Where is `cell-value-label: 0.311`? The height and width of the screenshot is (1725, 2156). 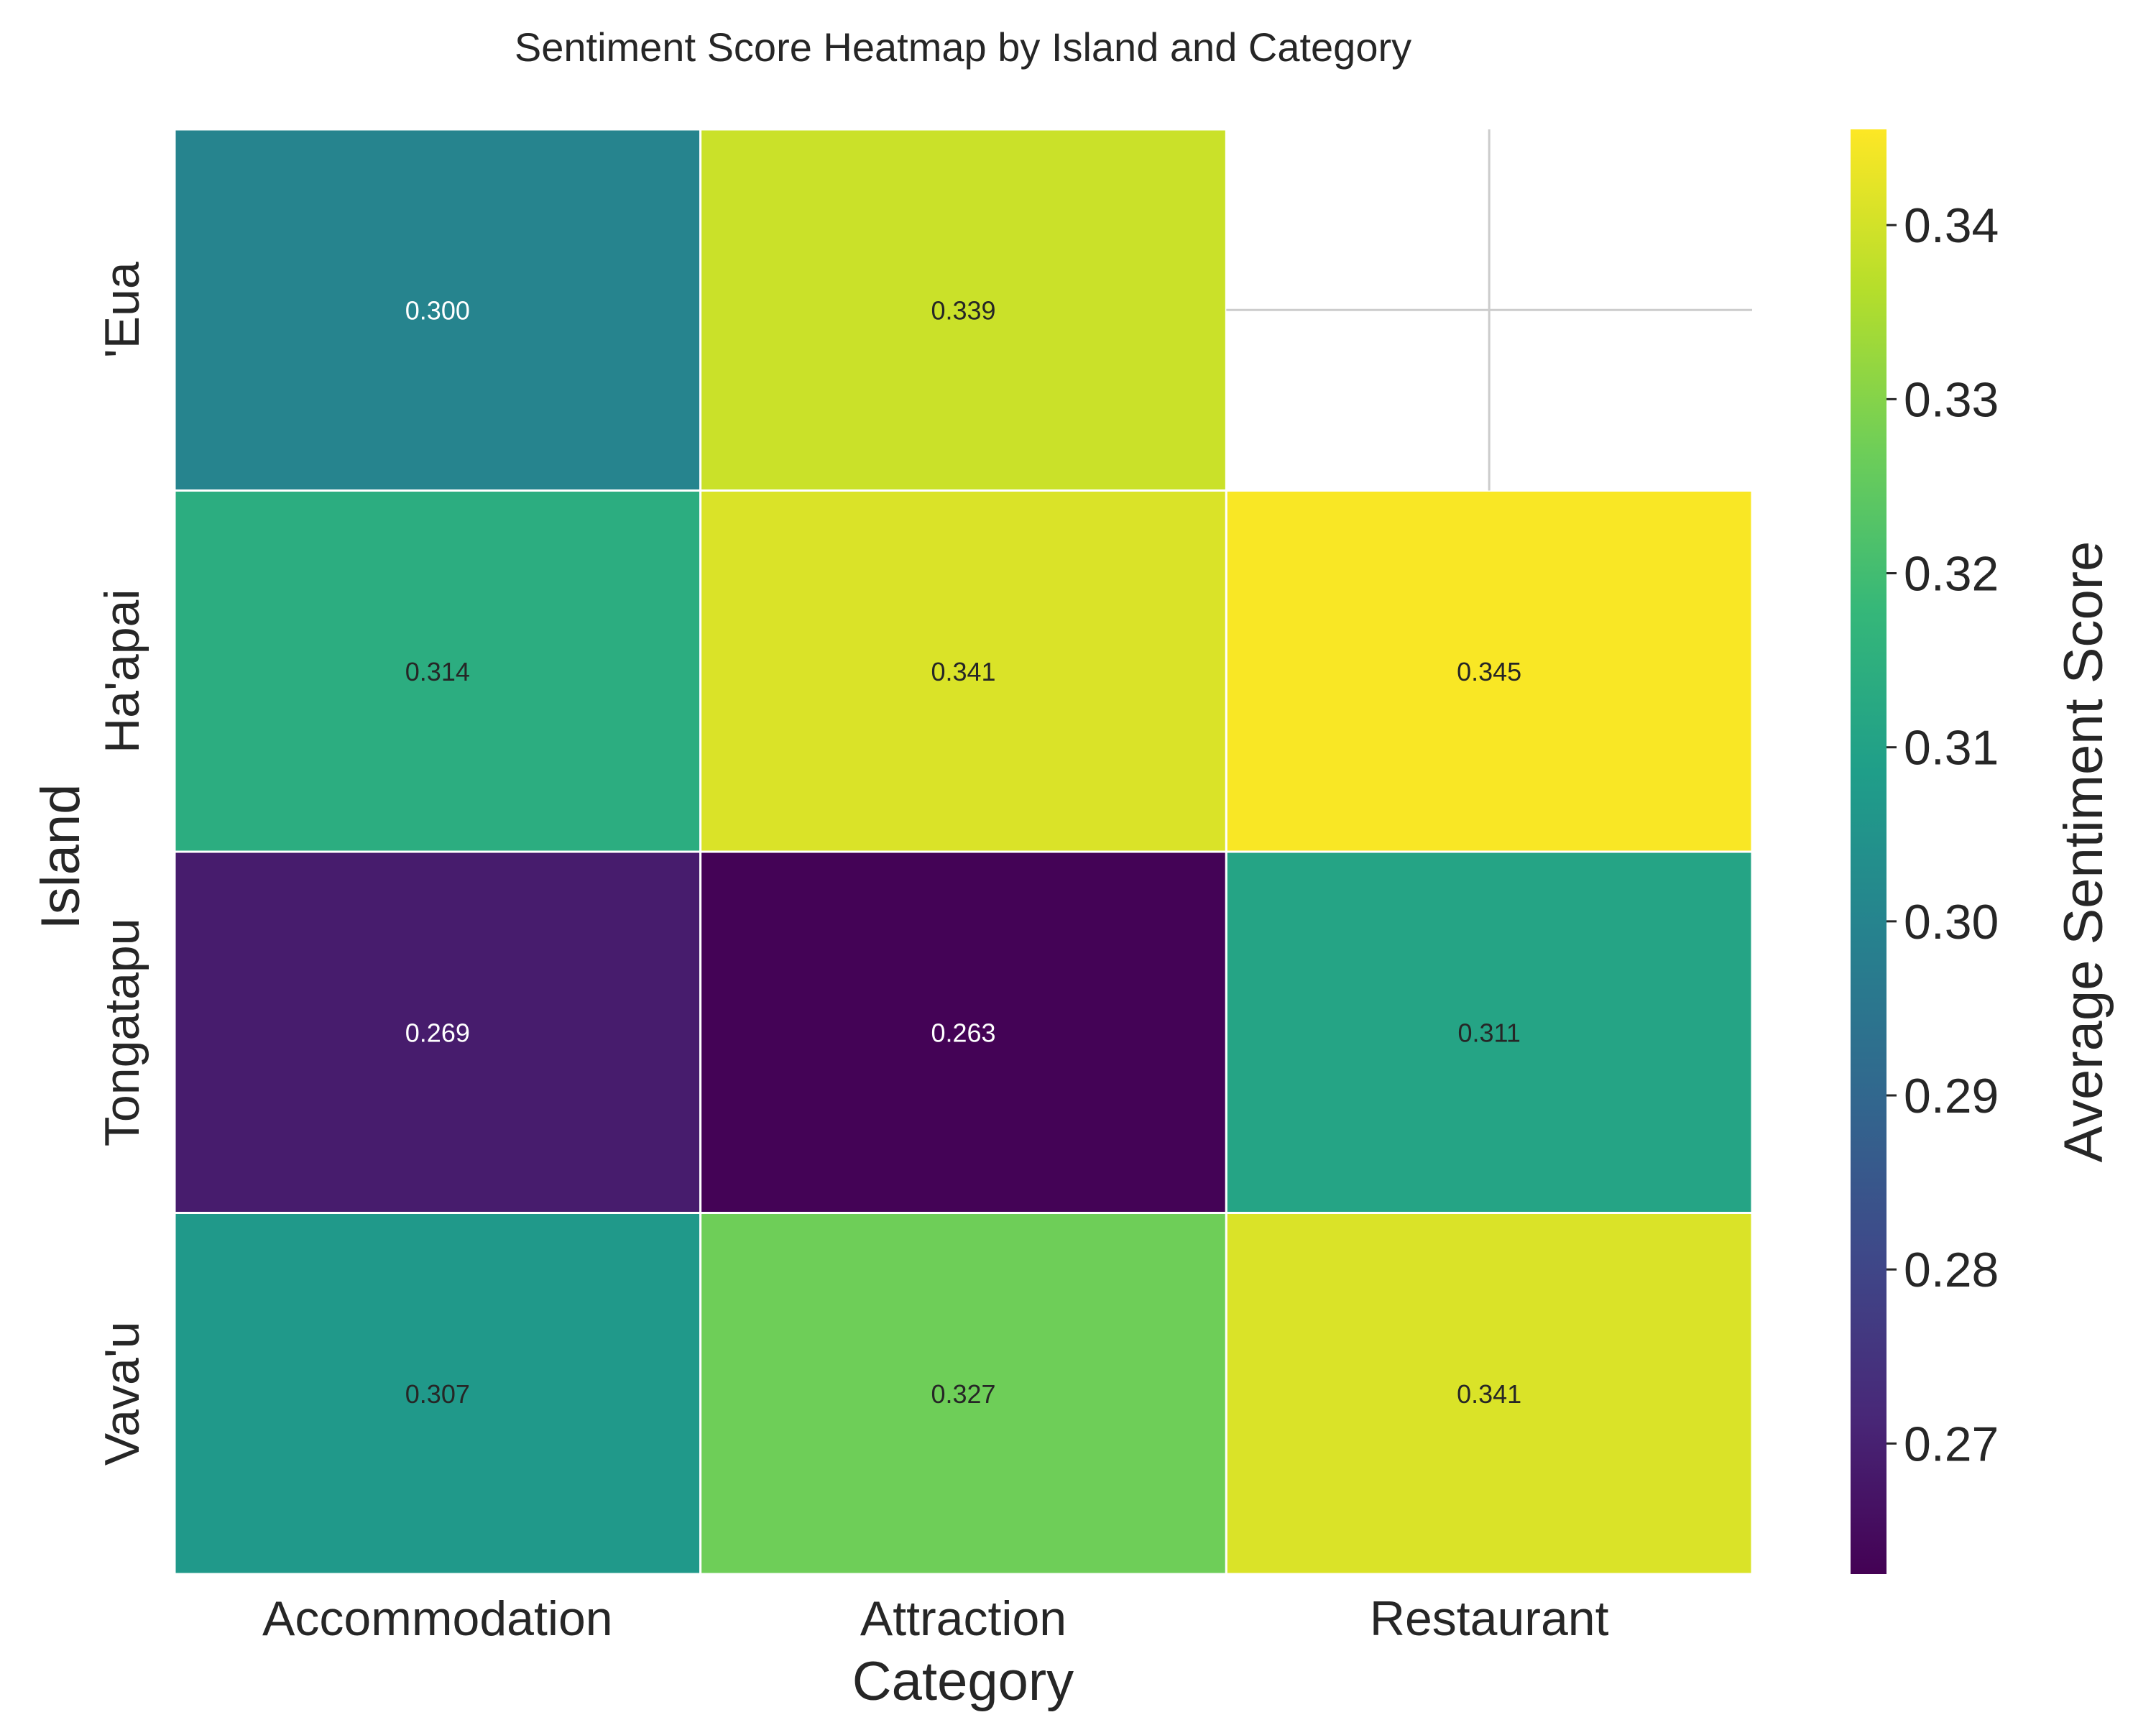
cell-value-label: 0.311 is located at coordinates (1488, 1032).